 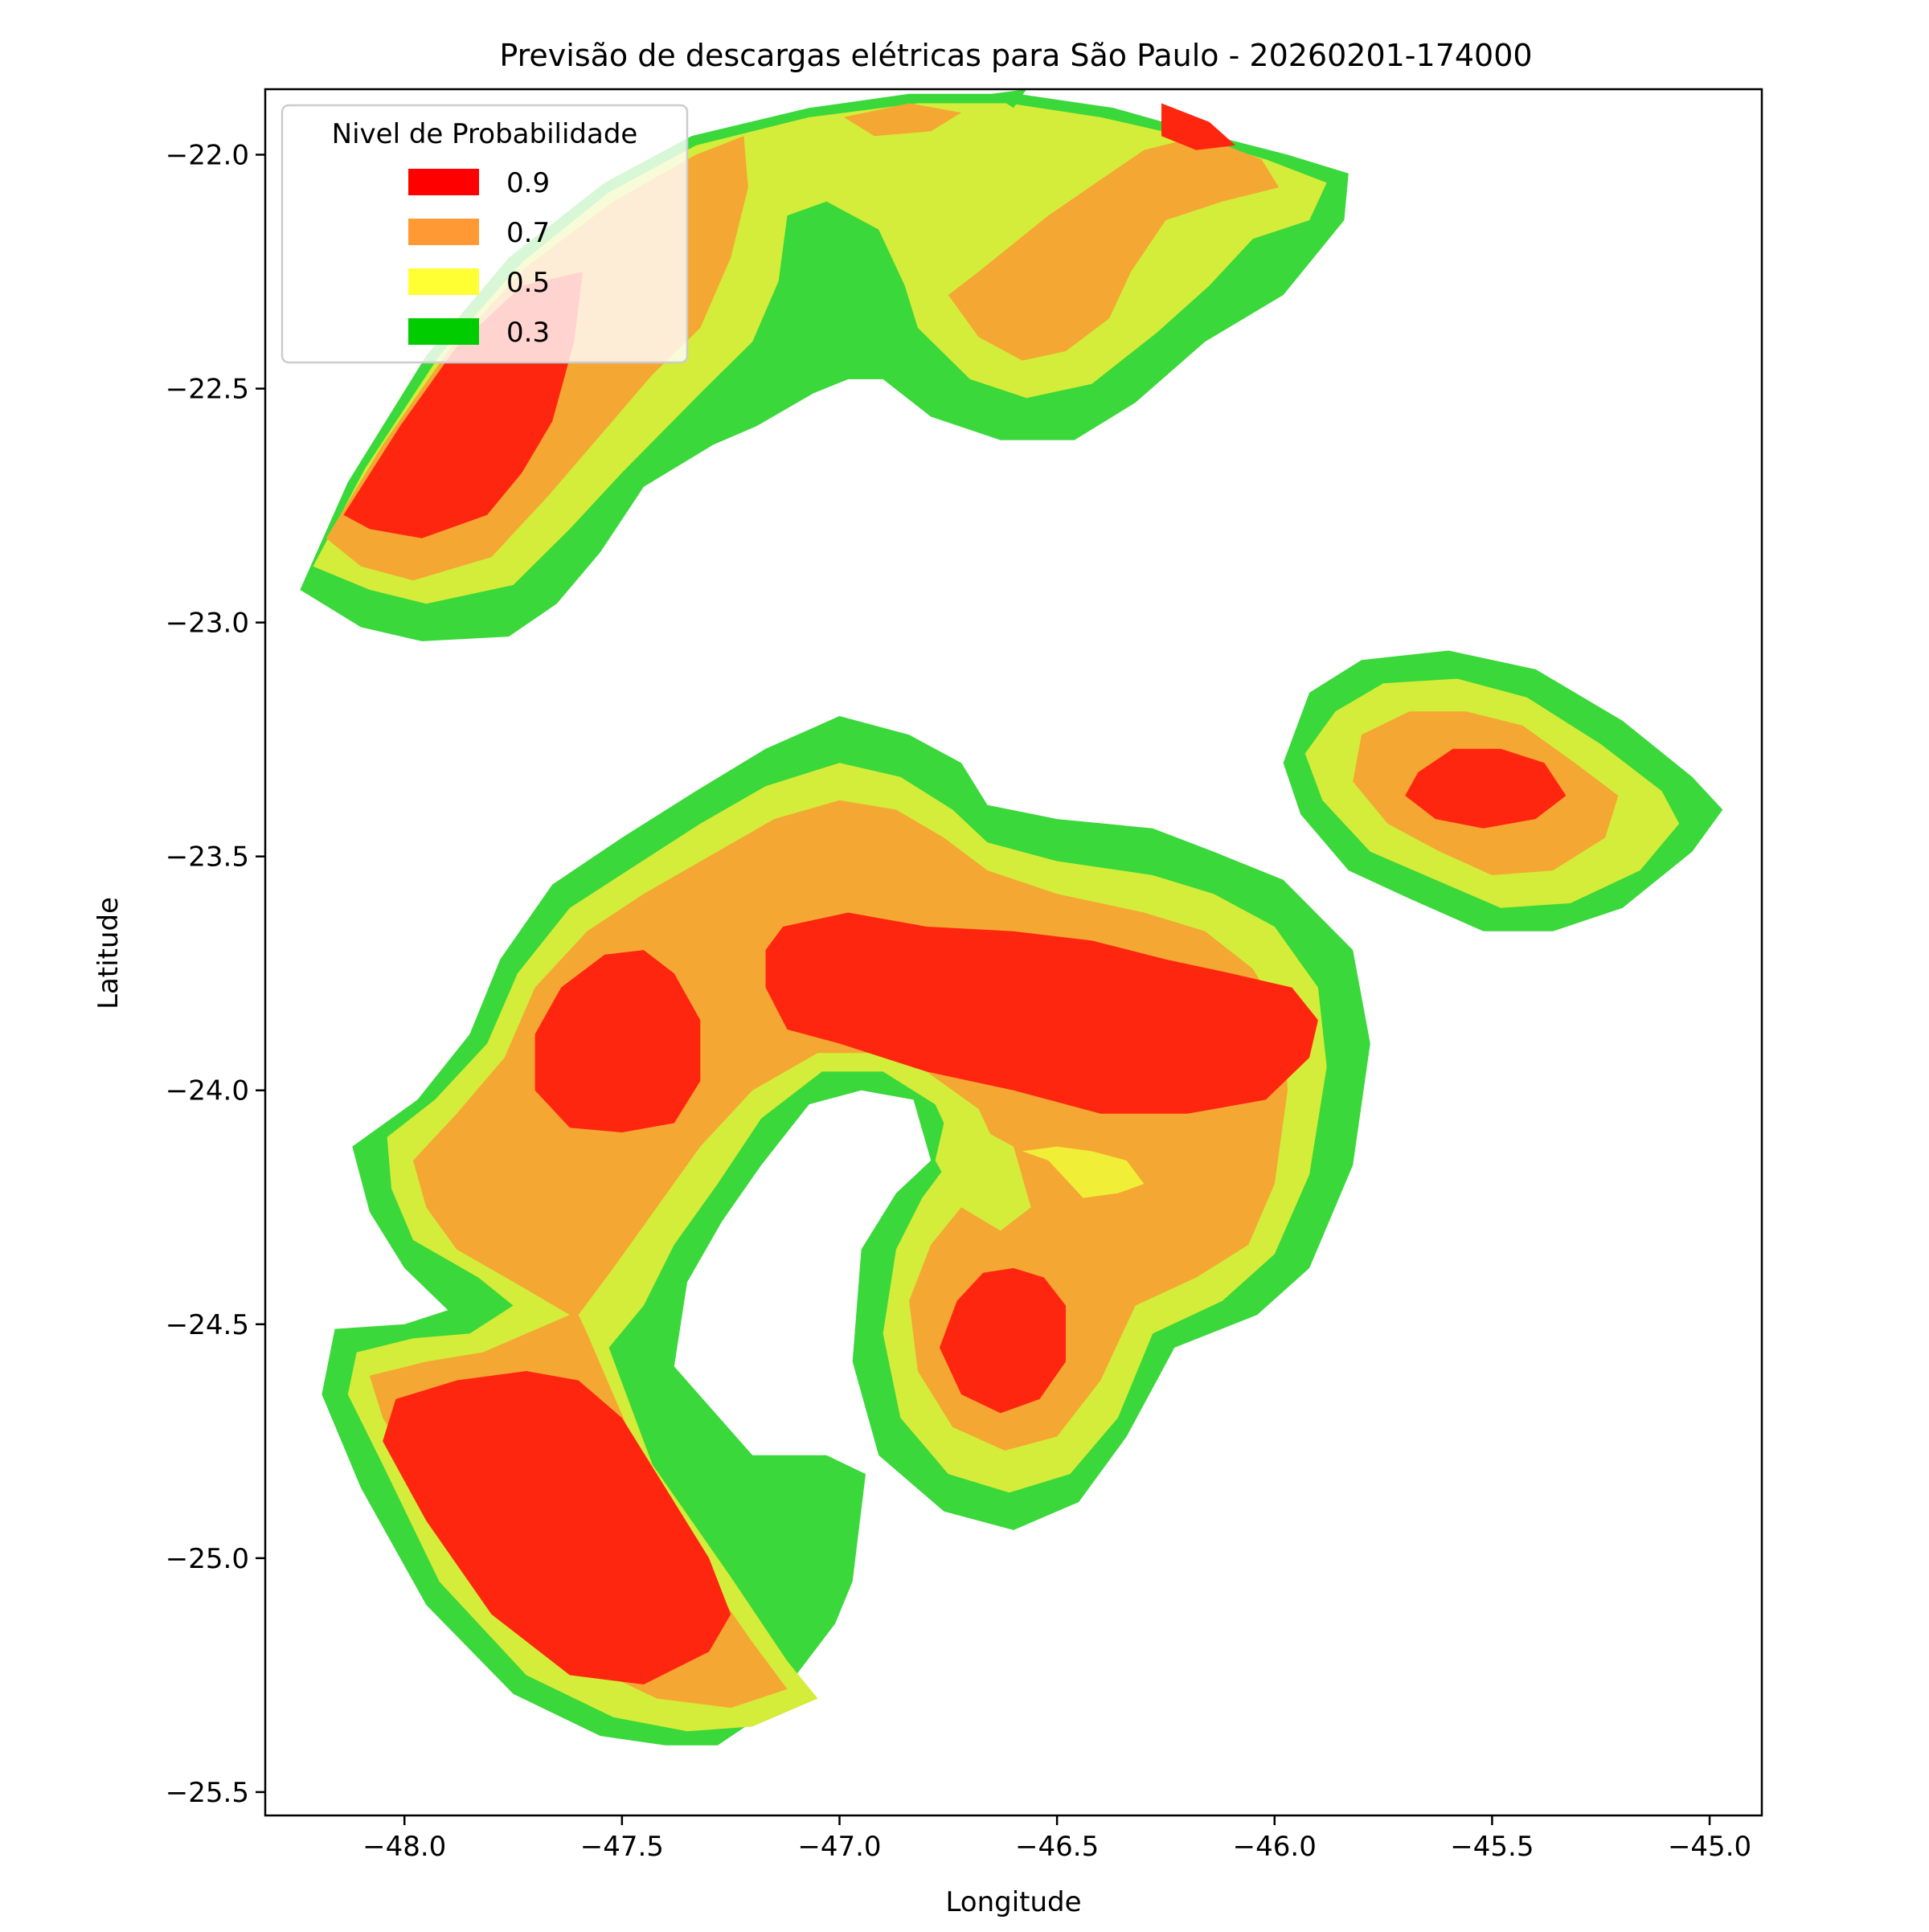 I want to click on x-tick-label: −47.0, so click(x=839, y=1847).